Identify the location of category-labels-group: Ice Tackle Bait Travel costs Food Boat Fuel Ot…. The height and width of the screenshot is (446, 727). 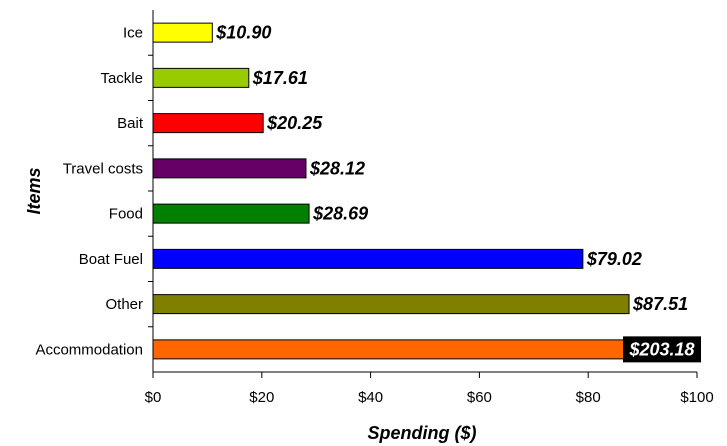
(94, 191).